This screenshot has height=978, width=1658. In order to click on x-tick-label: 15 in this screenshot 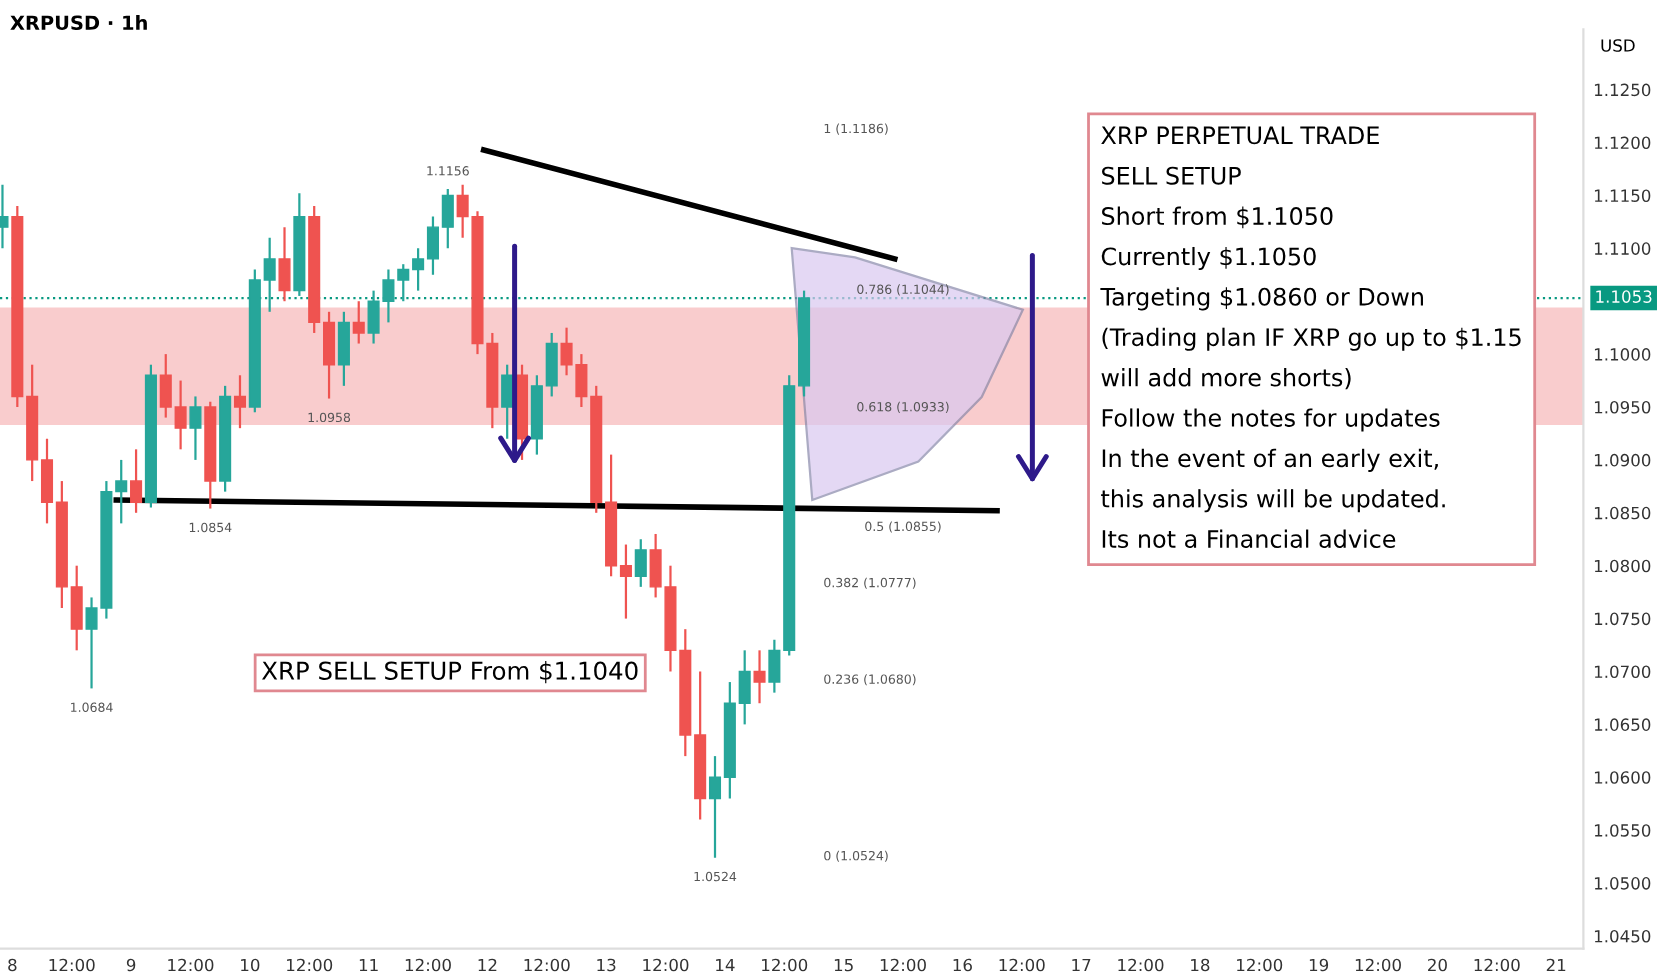, I will do `click(843, 965)`.